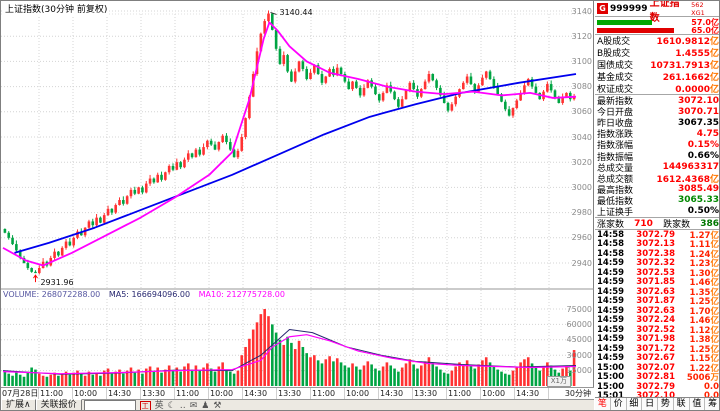 Image resolution: width=720 pixels, height=411 pixels. I want to click on panel-tab-筹: 筹, so click(712, 404).